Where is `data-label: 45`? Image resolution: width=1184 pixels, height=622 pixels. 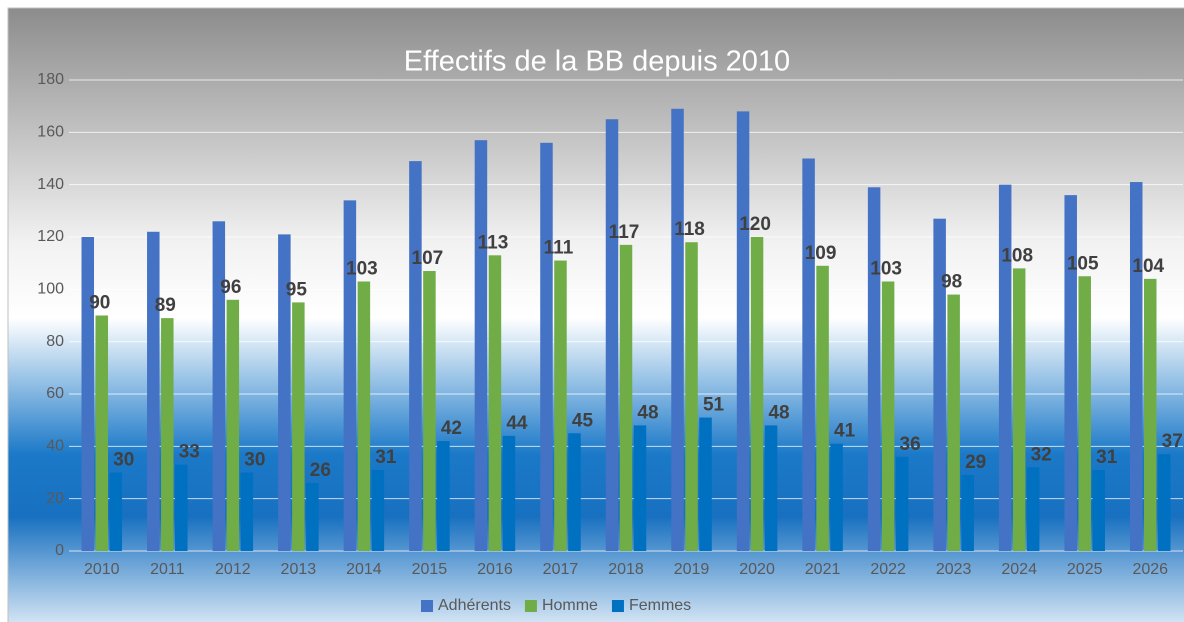 data-label: 45 is located at coordinates (583, 420).